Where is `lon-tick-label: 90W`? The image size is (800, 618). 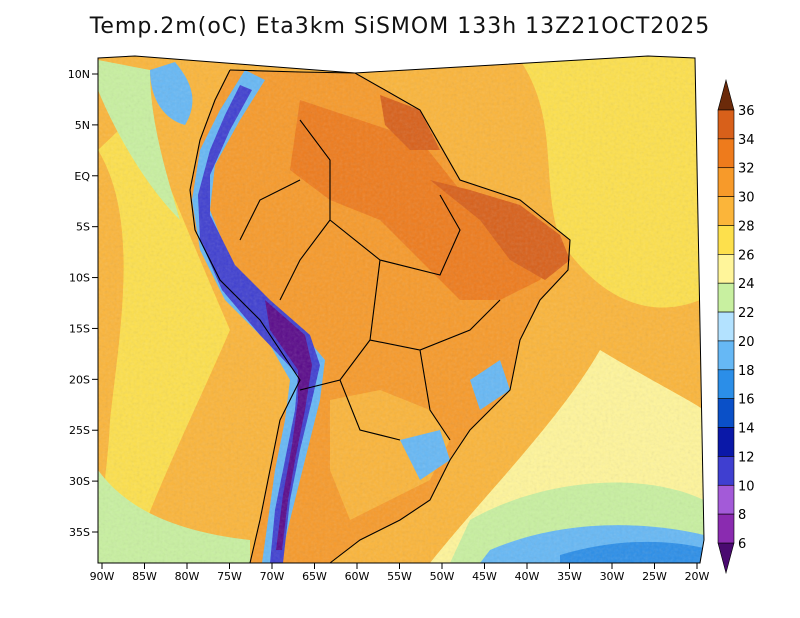 lon-tick-label: 90W is located at coordinates (102, 576).